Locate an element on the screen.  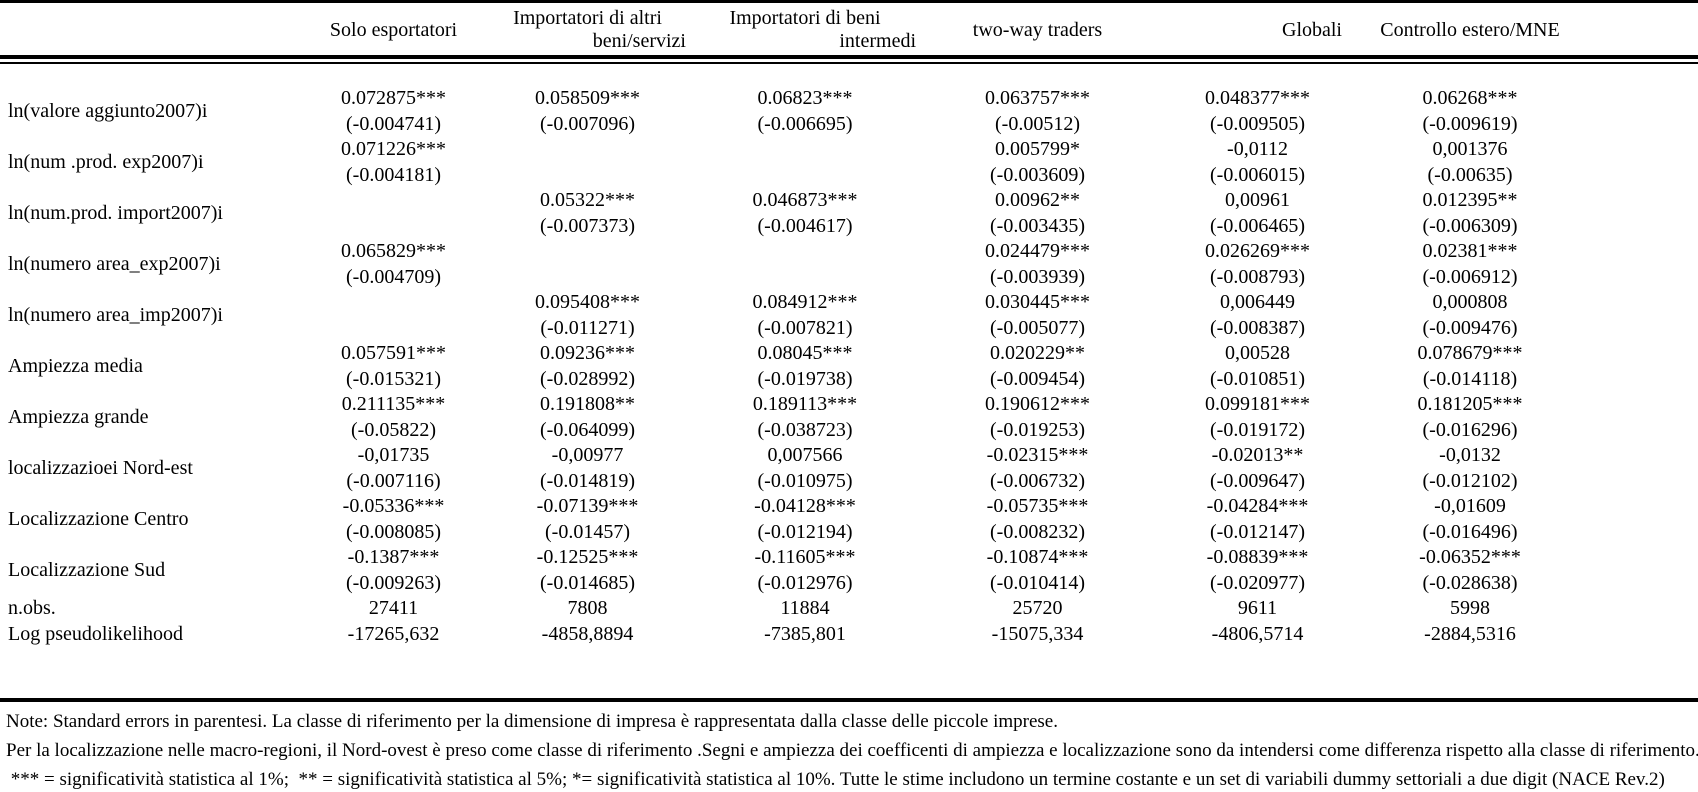
coefficient-value: -0.07139*** is located at coordinates (587, 506).